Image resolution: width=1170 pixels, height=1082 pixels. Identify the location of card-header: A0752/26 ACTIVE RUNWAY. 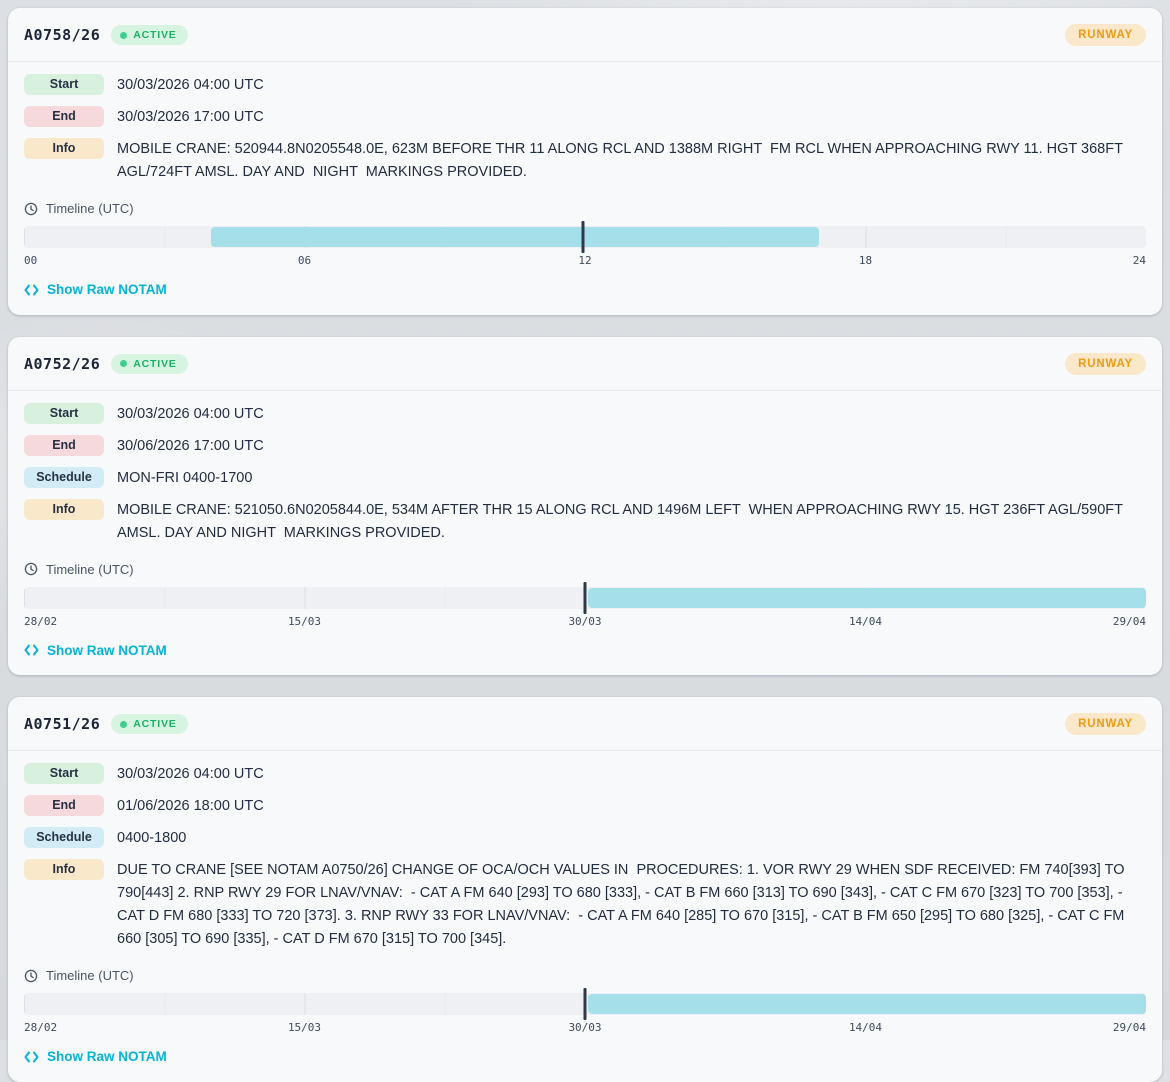
(585, 364).